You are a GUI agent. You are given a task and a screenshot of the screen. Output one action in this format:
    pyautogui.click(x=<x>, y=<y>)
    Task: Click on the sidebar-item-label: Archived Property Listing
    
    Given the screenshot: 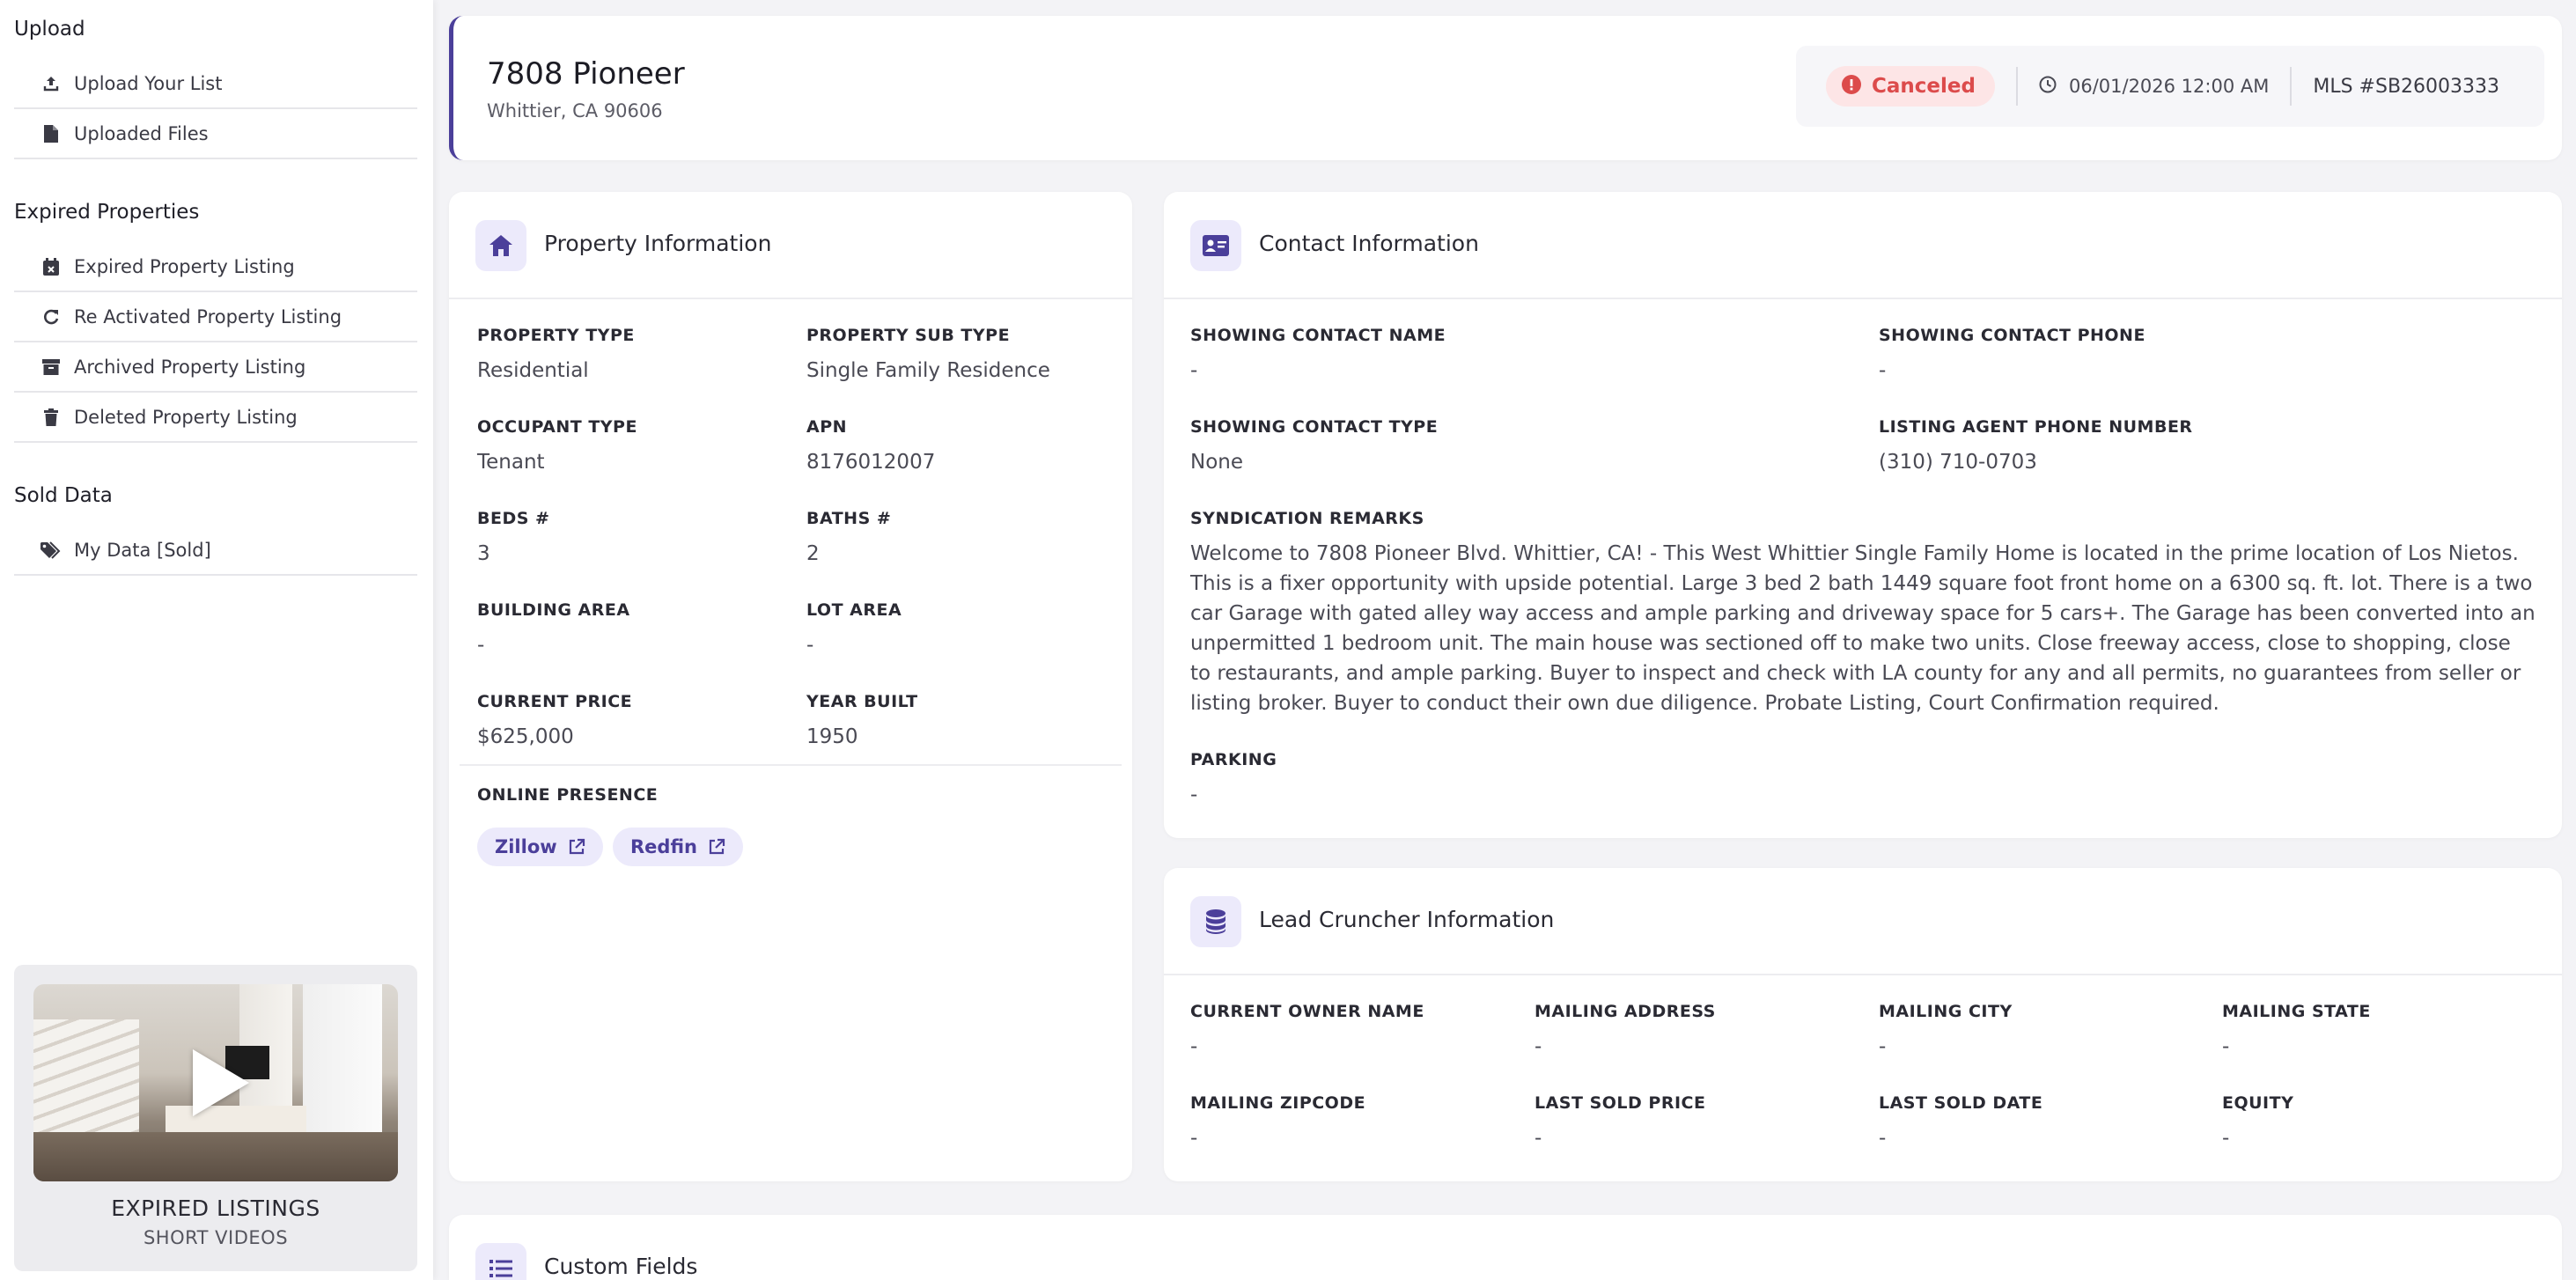 What is the action you would take?
    pyautogui.click(x=190, y=367)
    